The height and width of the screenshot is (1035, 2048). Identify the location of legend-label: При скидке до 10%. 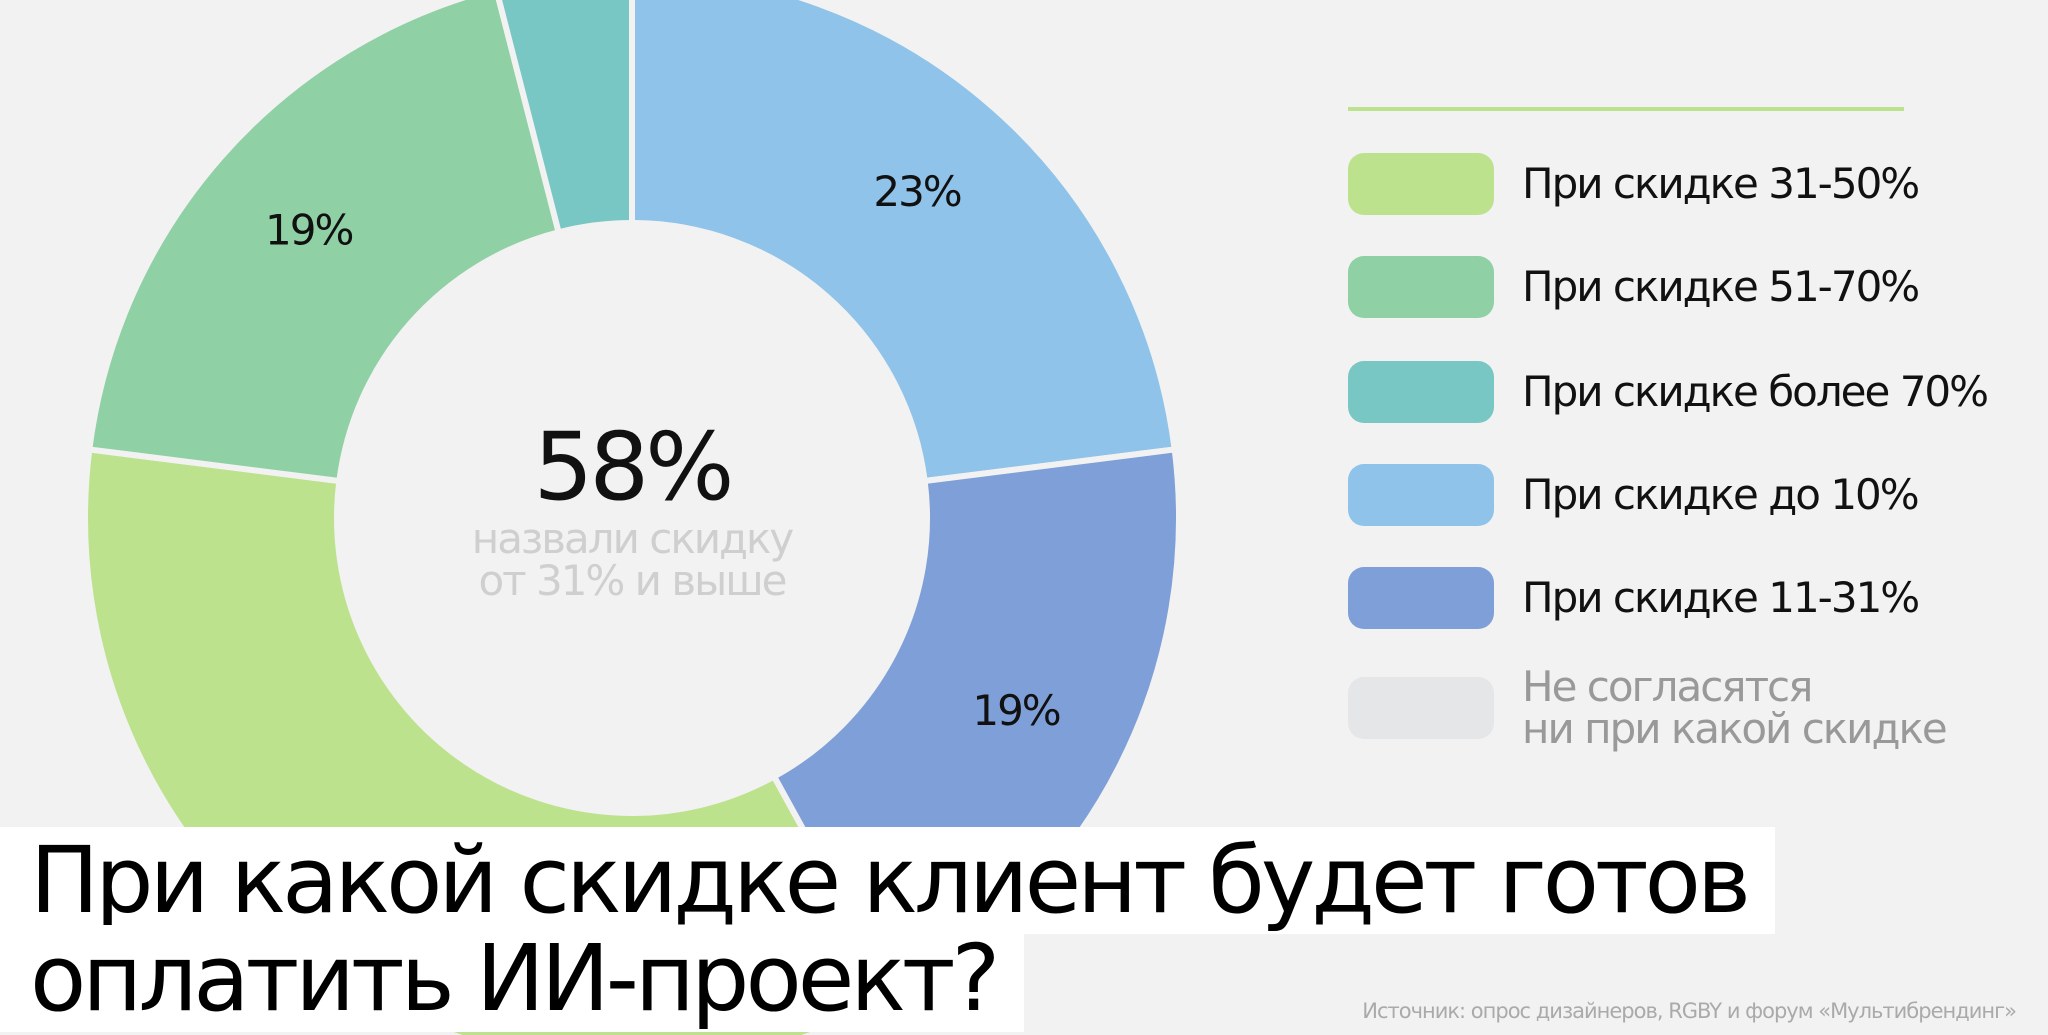
(1721, 494).